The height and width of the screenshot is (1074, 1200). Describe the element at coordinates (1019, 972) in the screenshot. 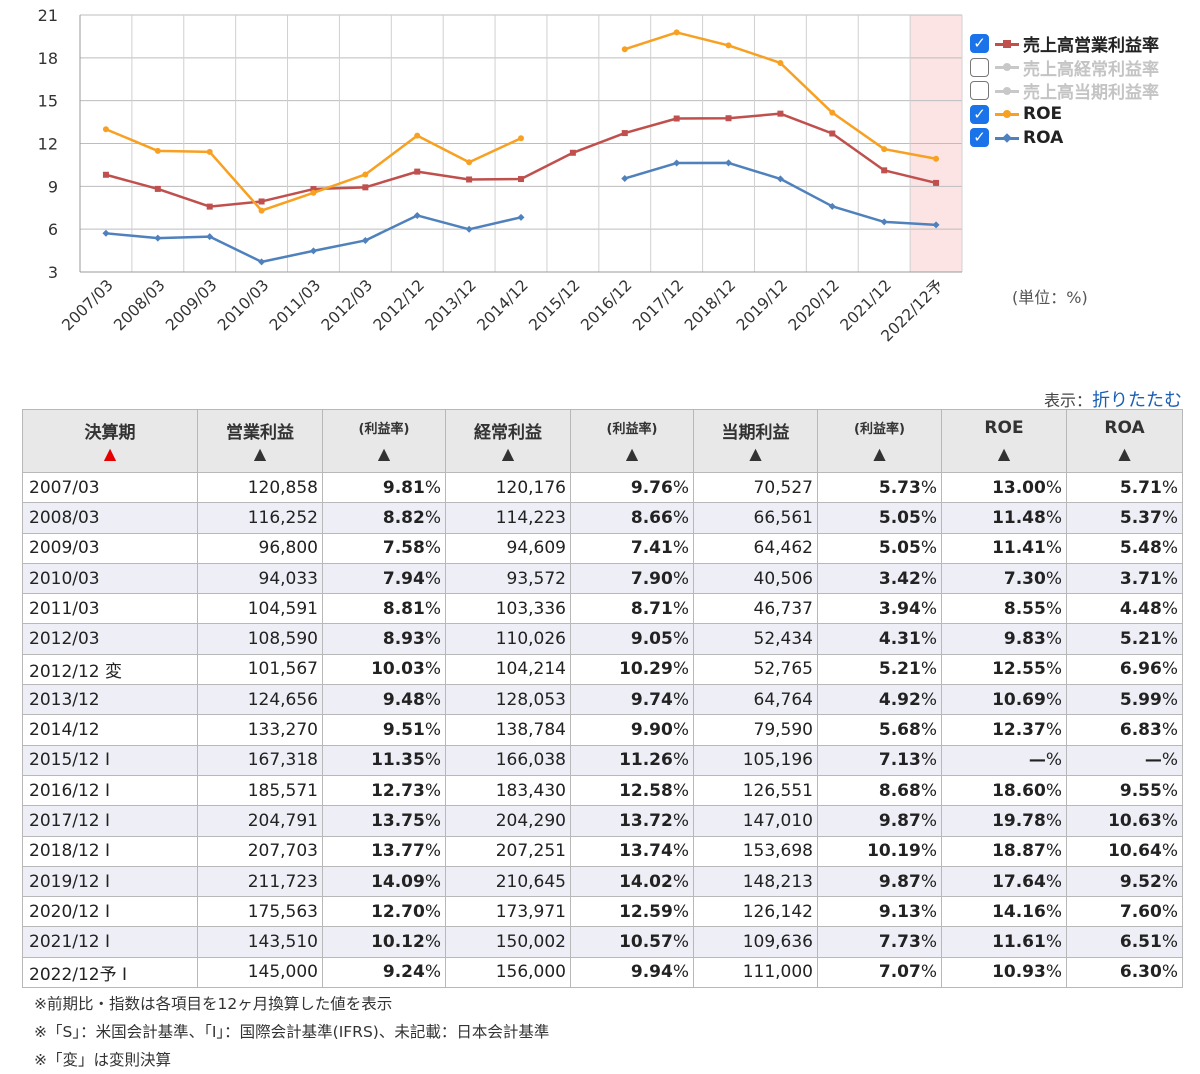

I see `rate-value: 10.93` at that location.